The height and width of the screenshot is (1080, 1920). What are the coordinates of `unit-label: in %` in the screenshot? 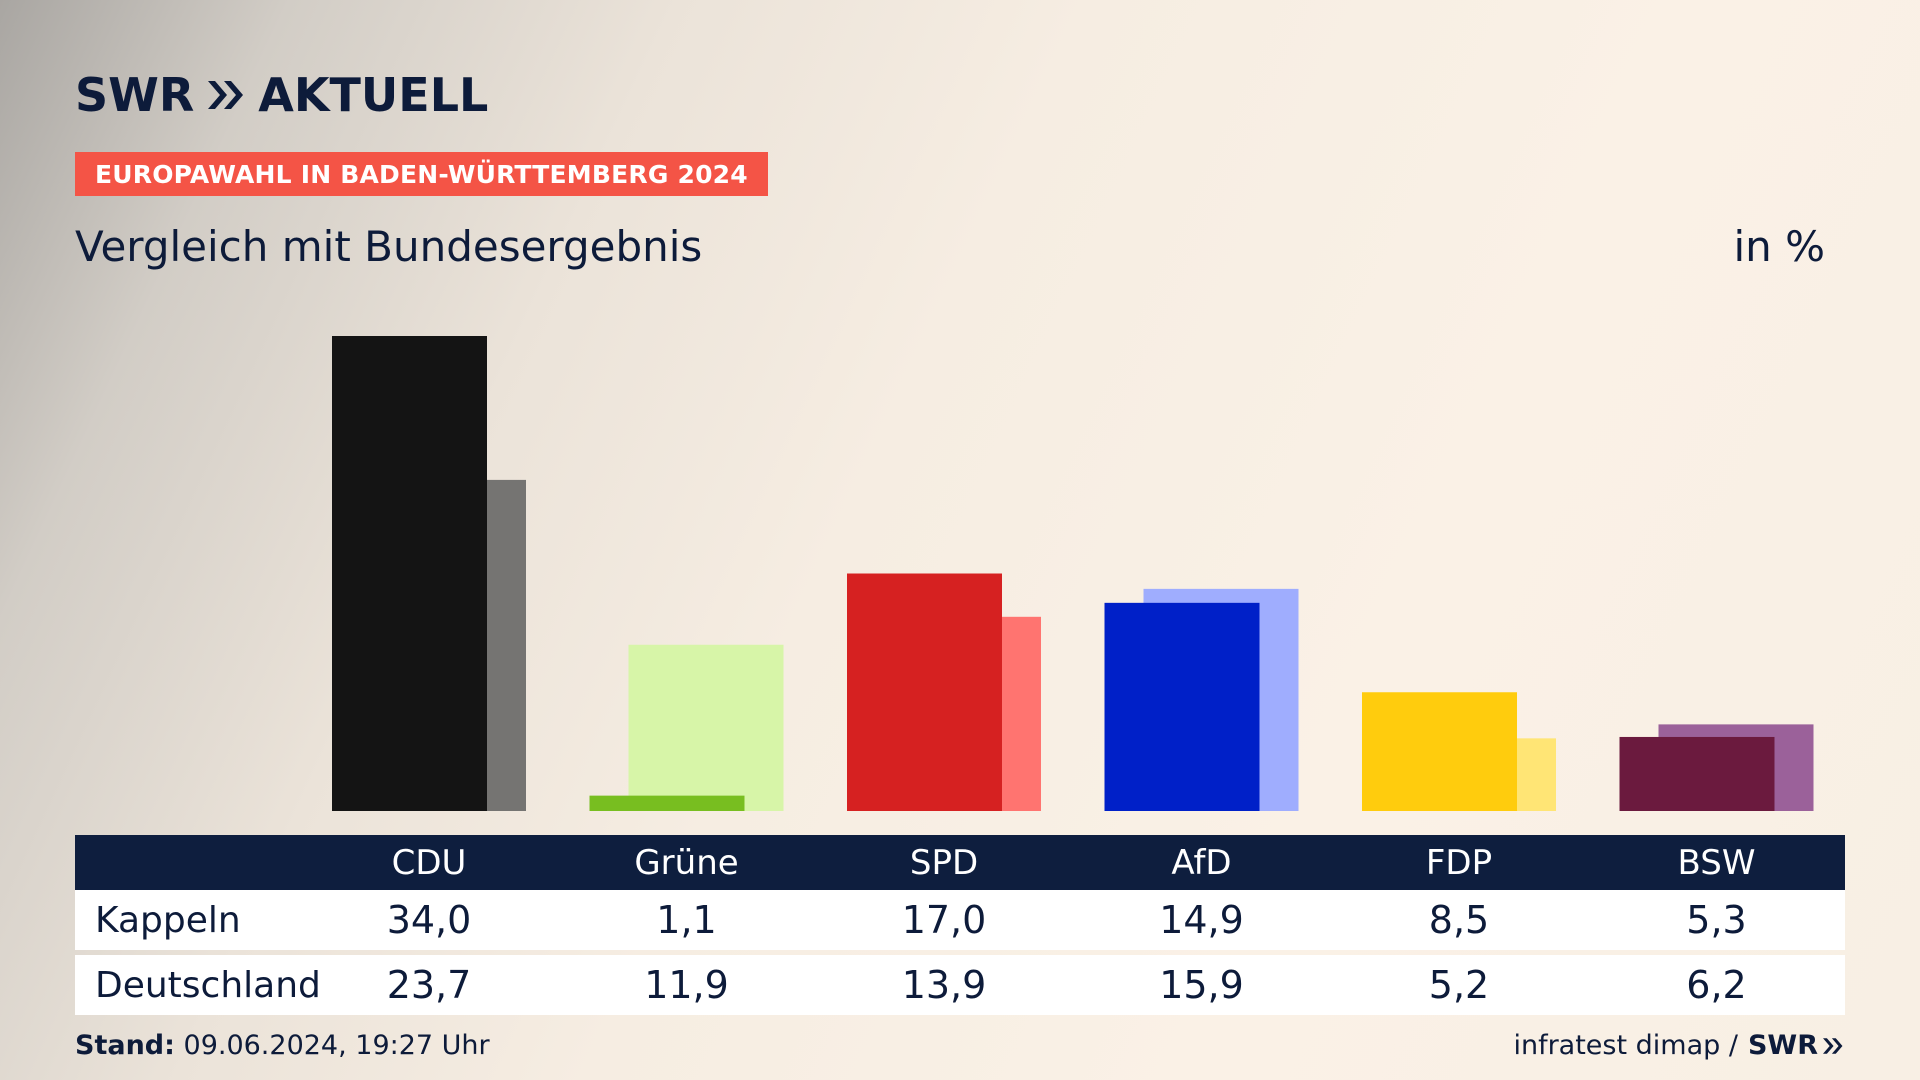 It's located at (1779, 246).